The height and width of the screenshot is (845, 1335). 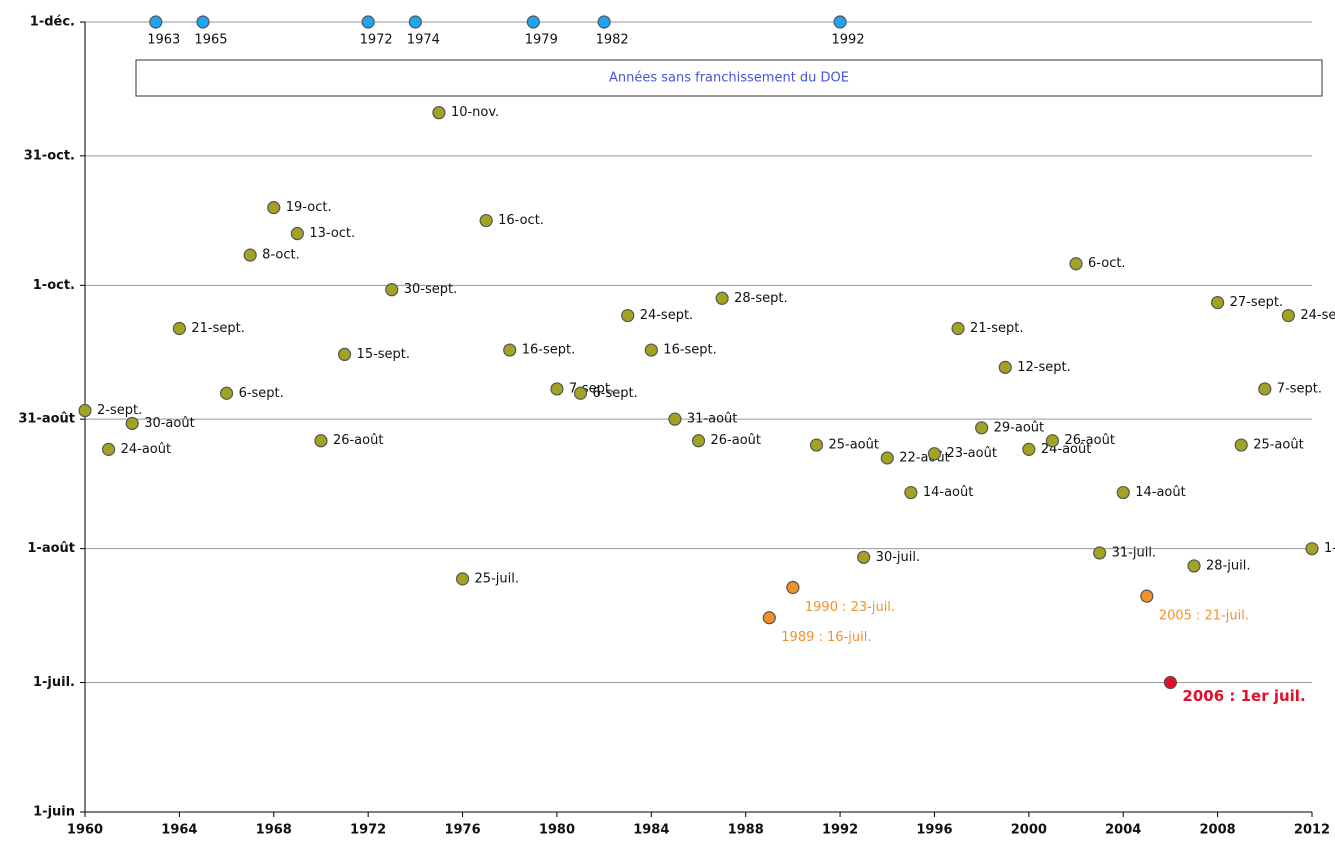 I want to click on y-tick-label: 1-juin, so click(x=54, y=812).